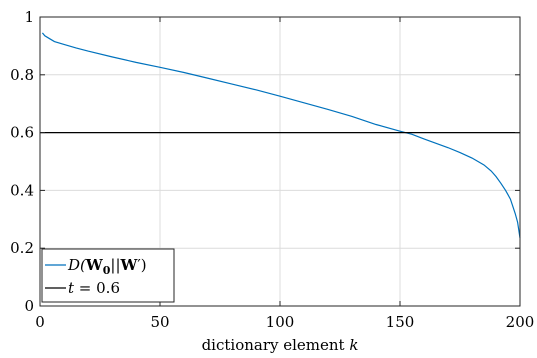 The image size is (537, 358). I want to click on x-tick-label: 100, so click(280, 322).